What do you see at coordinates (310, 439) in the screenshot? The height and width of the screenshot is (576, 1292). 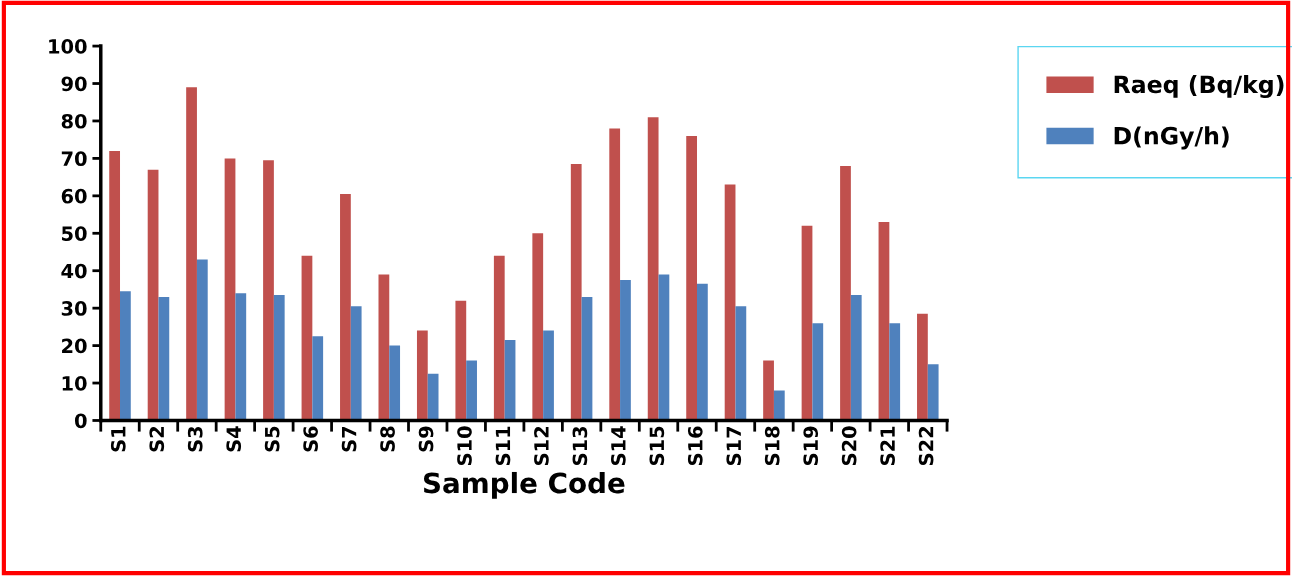 I see `x-tick-label: S6` at bounding box center [310, 439].